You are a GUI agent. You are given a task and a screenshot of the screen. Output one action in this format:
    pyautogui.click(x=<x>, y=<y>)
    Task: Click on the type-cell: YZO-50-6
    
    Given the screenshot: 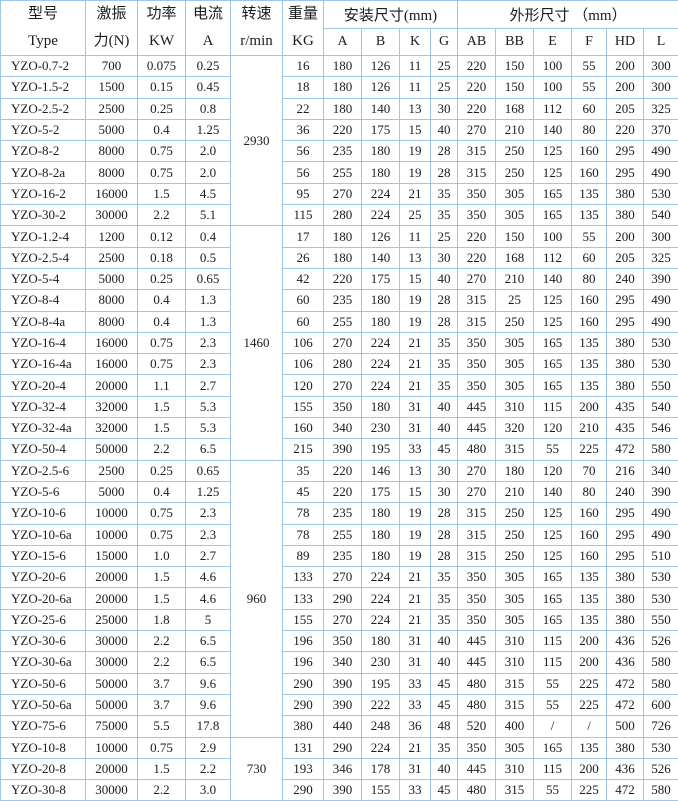 What is the action you would take?
    pyautogui.click(x=43, y=683)
    